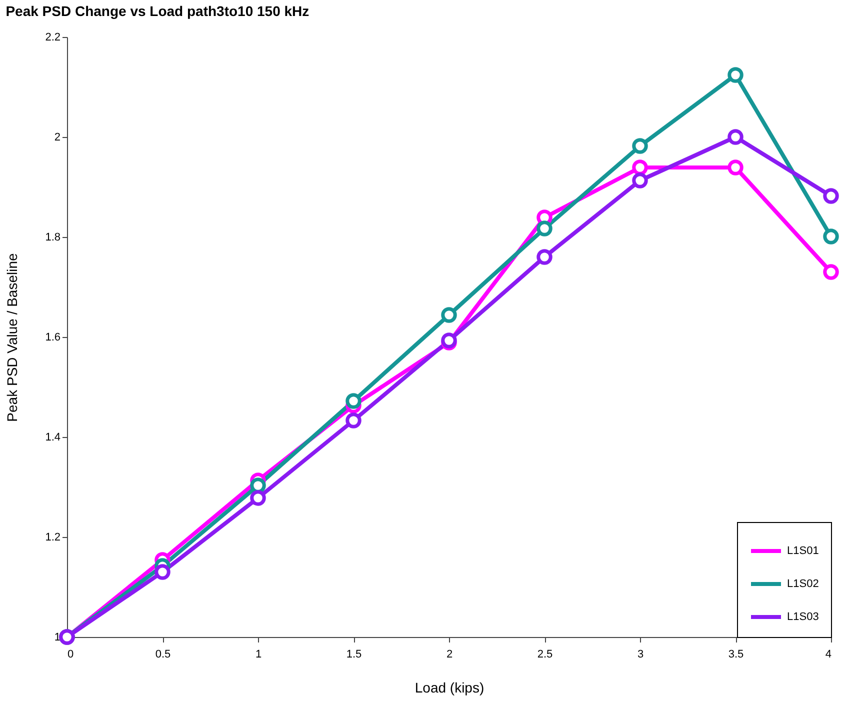  I want to click on x-tick-label: 0.5, so click(163, 654).